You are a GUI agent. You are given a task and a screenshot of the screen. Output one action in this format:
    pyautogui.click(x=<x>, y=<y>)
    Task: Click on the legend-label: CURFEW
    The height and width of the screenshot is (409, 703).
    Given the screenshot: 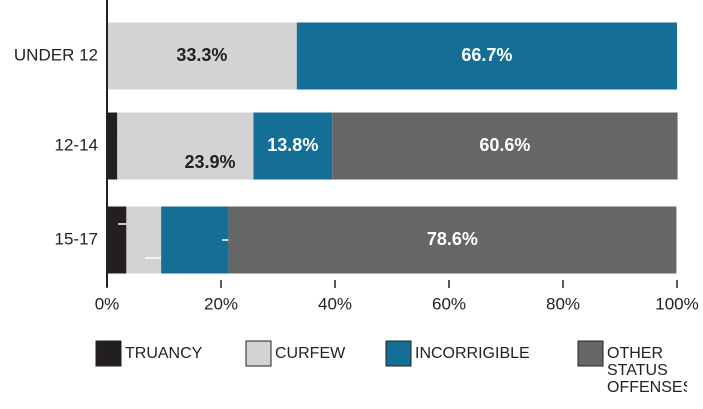 What is the action you would take?
    pyautogui.click(x=310, y=353)
    